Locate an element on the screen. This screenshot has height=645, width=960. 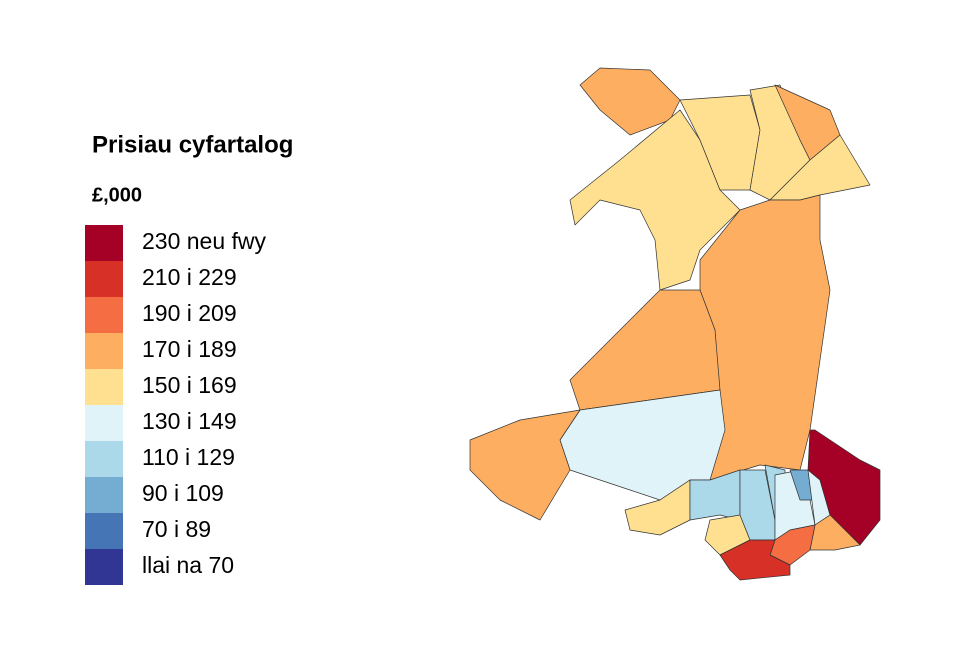
legend-label: 190 i 209 is located at coordinates (189, 313).